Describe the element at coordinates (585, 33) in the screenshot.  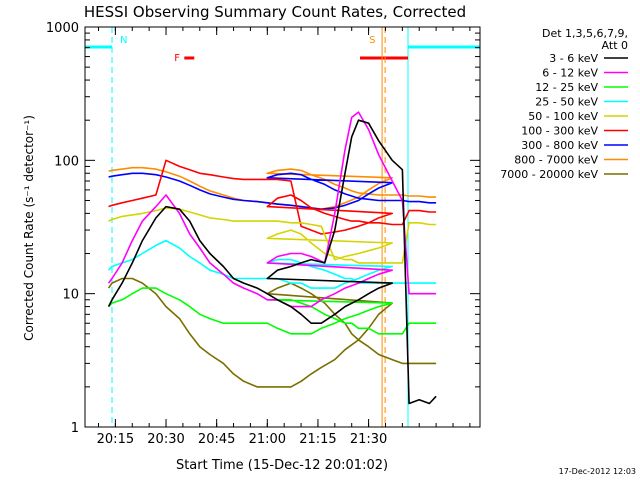
I see `legend-header-0: Det 1,3,5,6,7,9,` at that location.